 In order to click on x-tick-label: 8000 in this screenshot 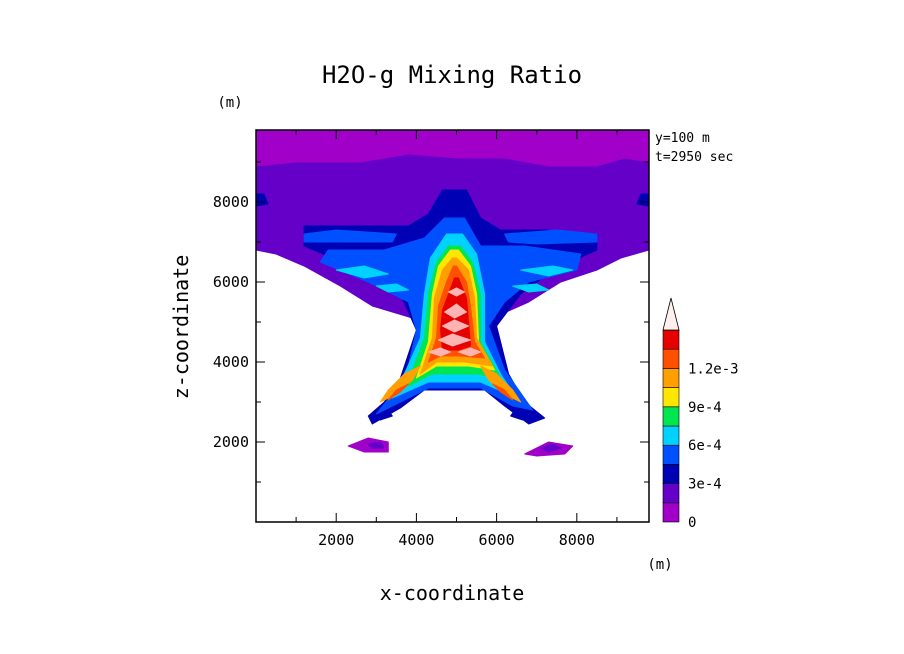, I will do `click(577, 540)`.